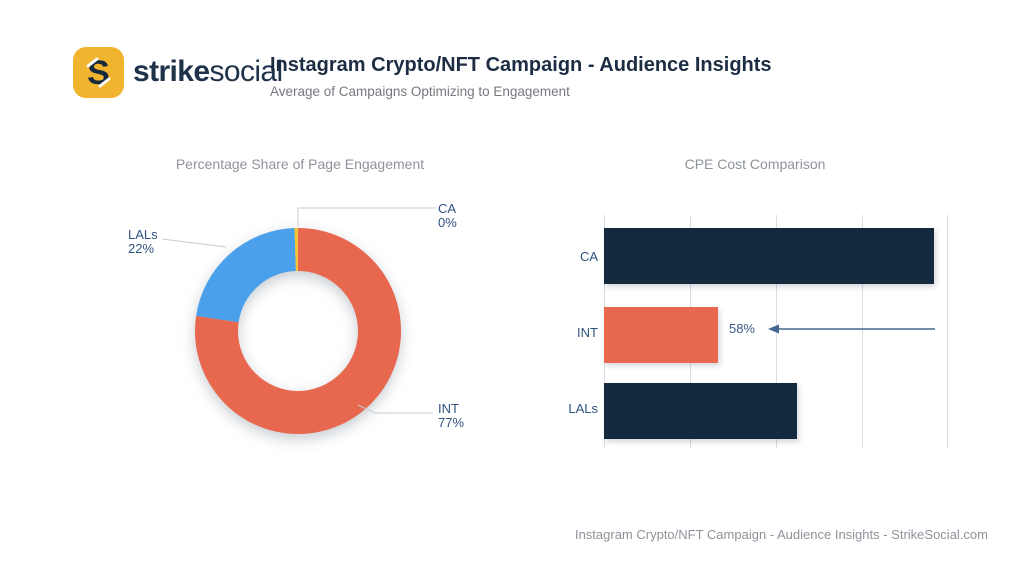 This screenshot has height=576, width=1024. Describe the element at coordinates (776, 331) in the screenshot. I see `bar-chart-plot-area: 58%` at that location.